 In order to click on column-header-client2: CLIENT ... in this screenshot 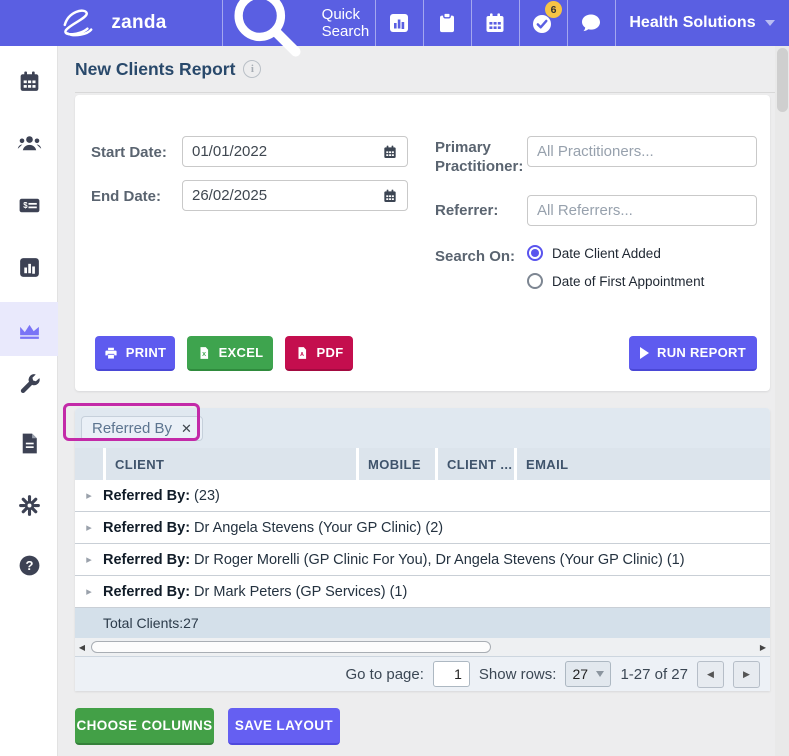, I will do `click(476, 464)`.